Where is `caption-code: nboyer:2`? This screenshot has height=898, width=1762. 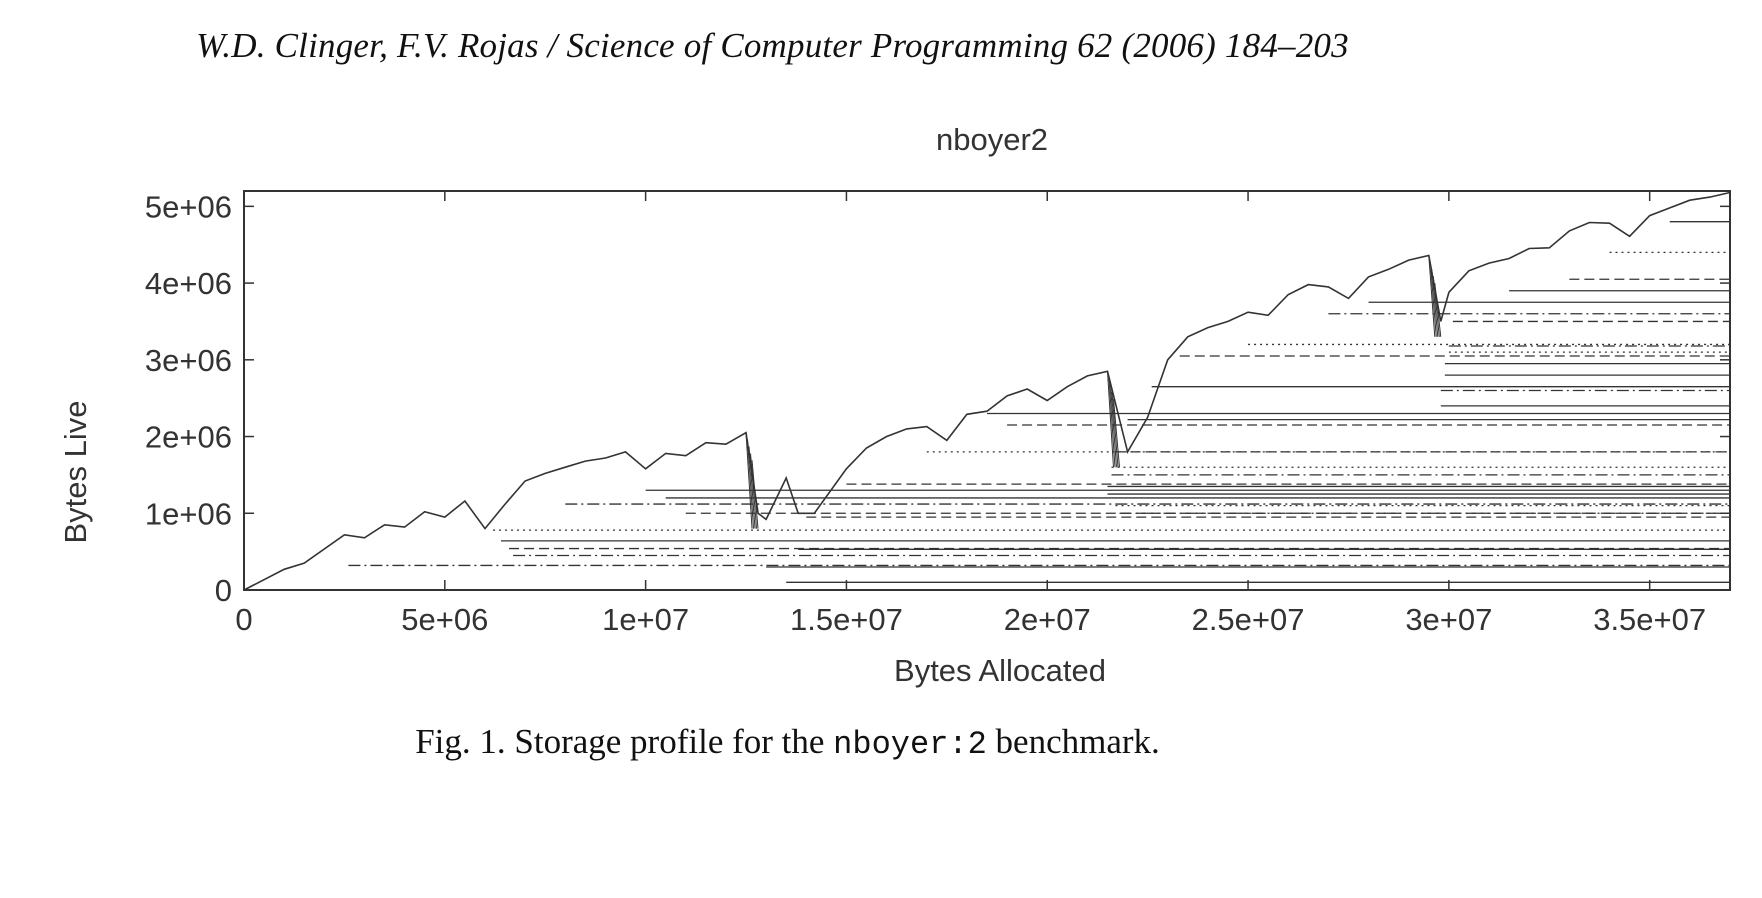
caption-code: nboyer:2 is located at coordinates (910, 744).